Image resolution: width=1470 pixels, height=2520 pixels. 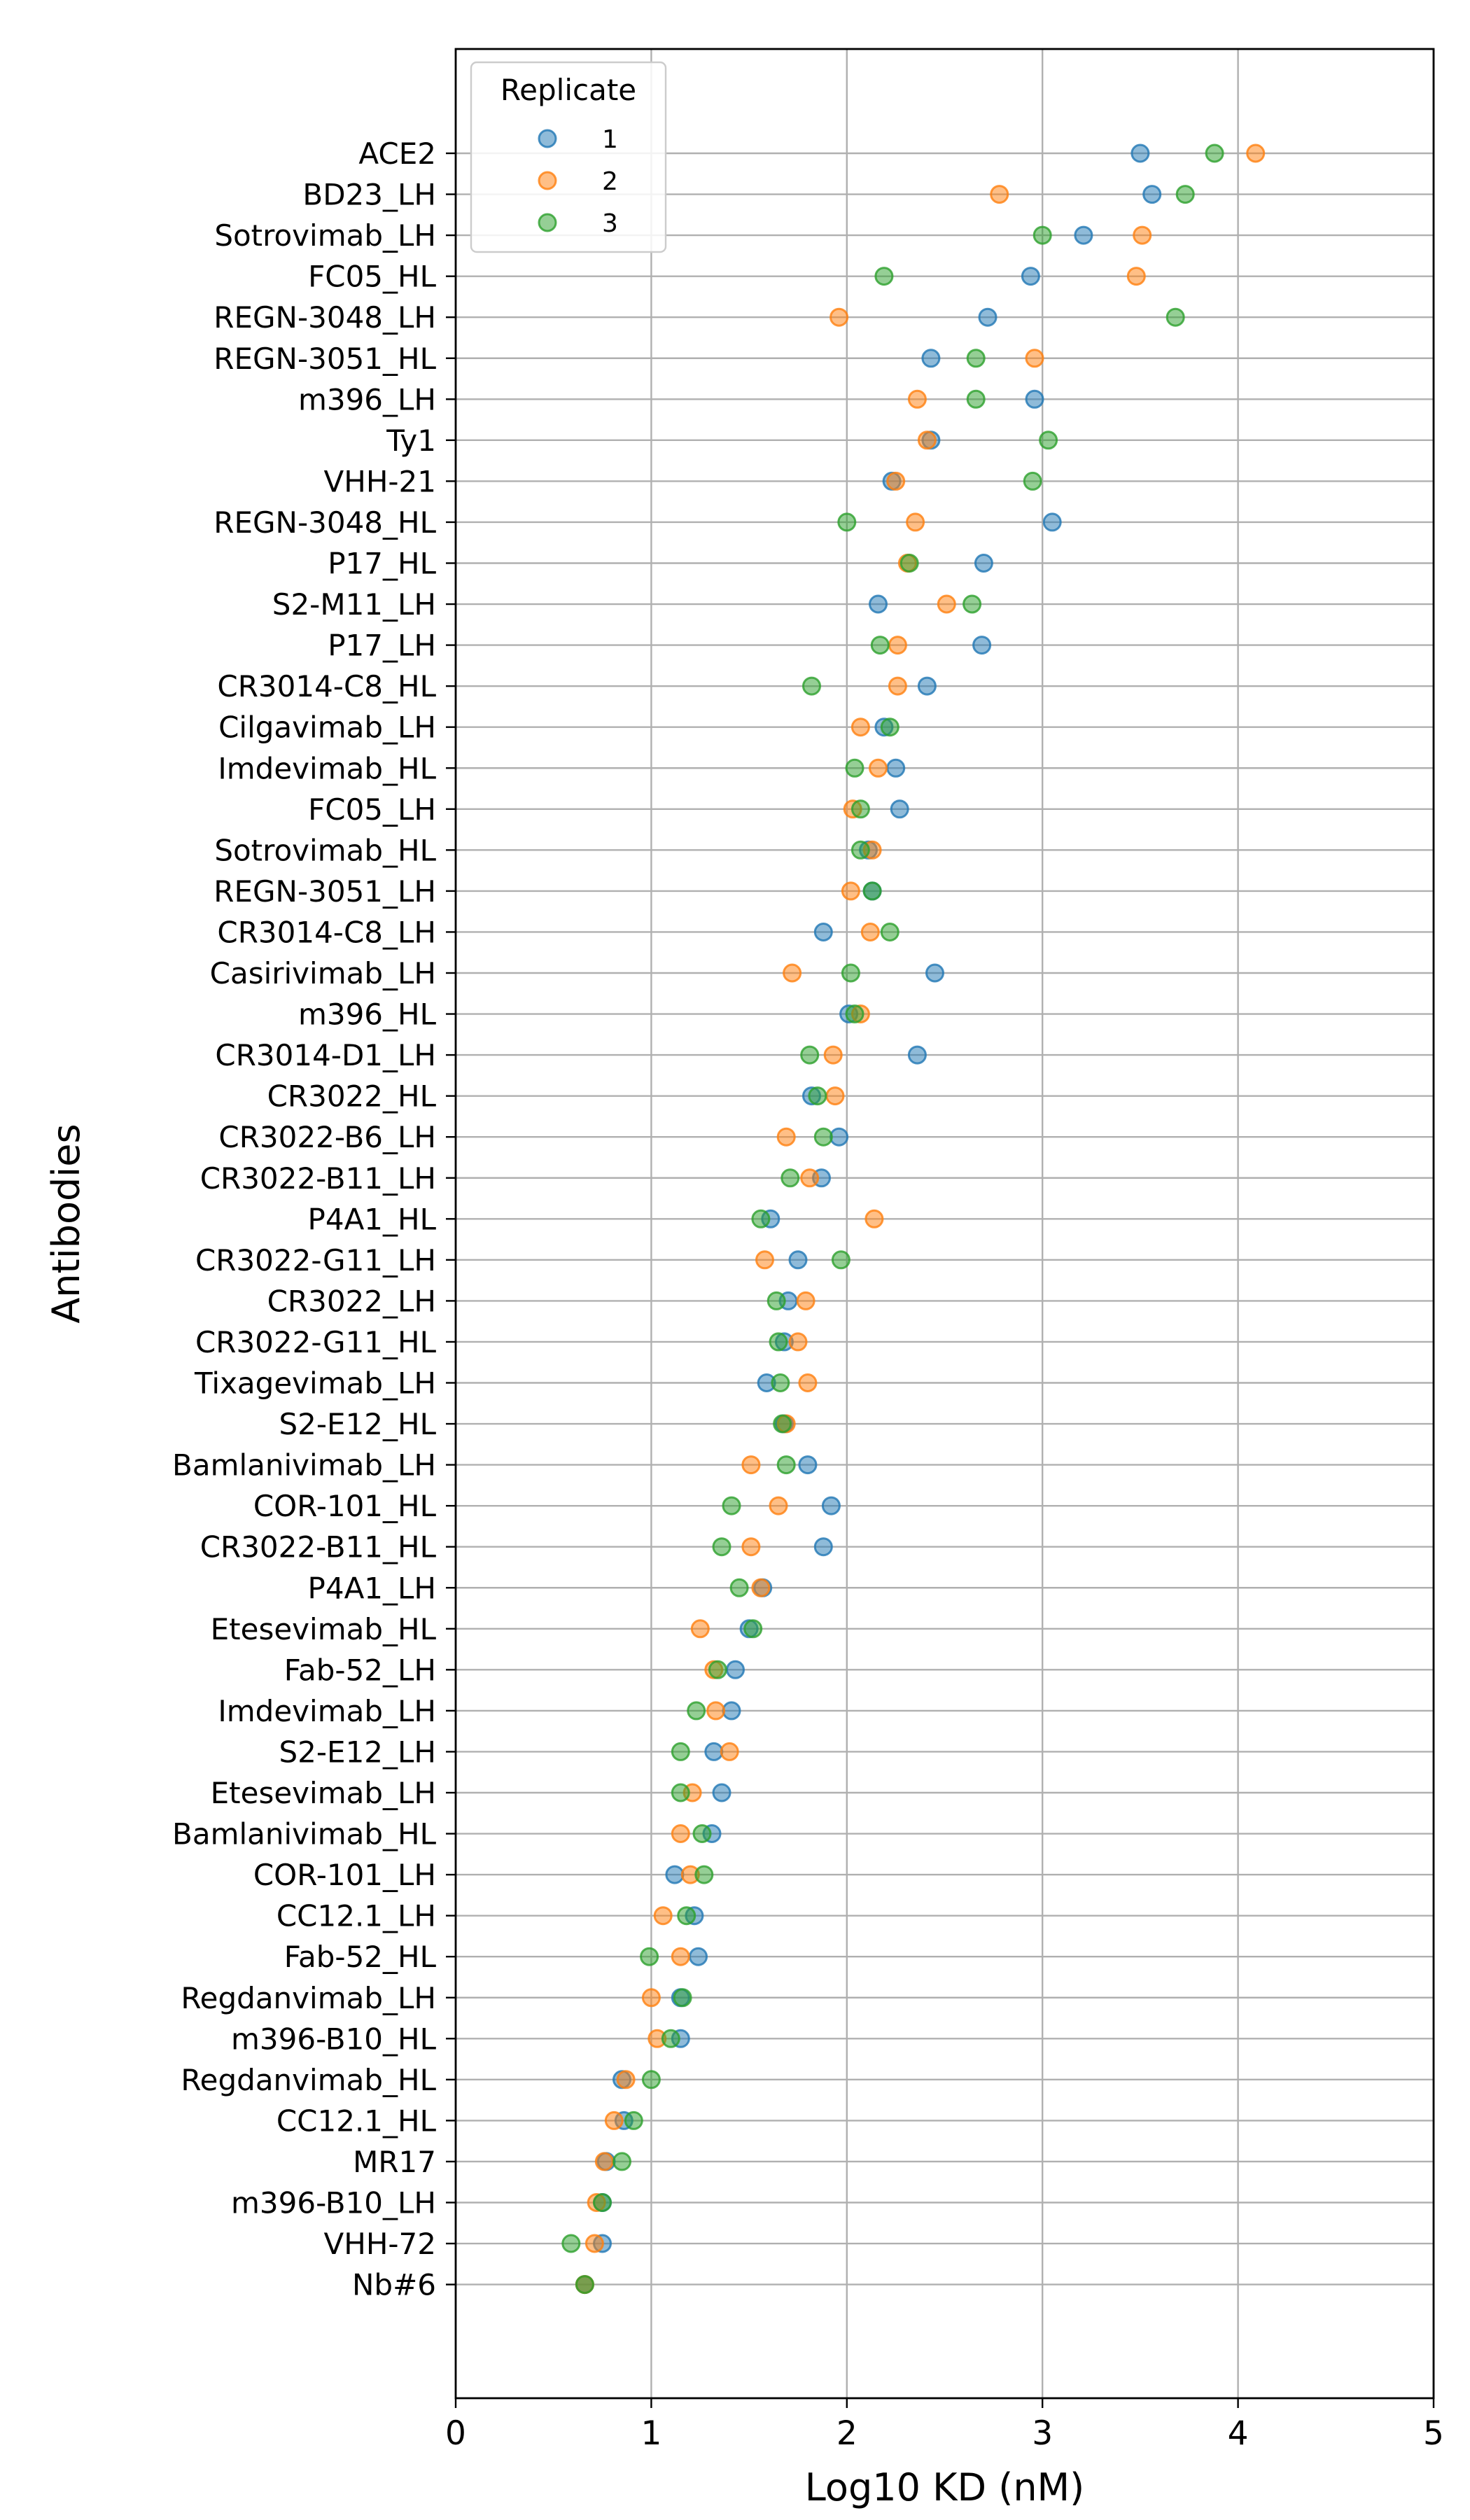 What do you see at coordinates (367, 399) in the screenshot?
I see `y-tick-label: m396_LH` at bounding box center [367, 399].